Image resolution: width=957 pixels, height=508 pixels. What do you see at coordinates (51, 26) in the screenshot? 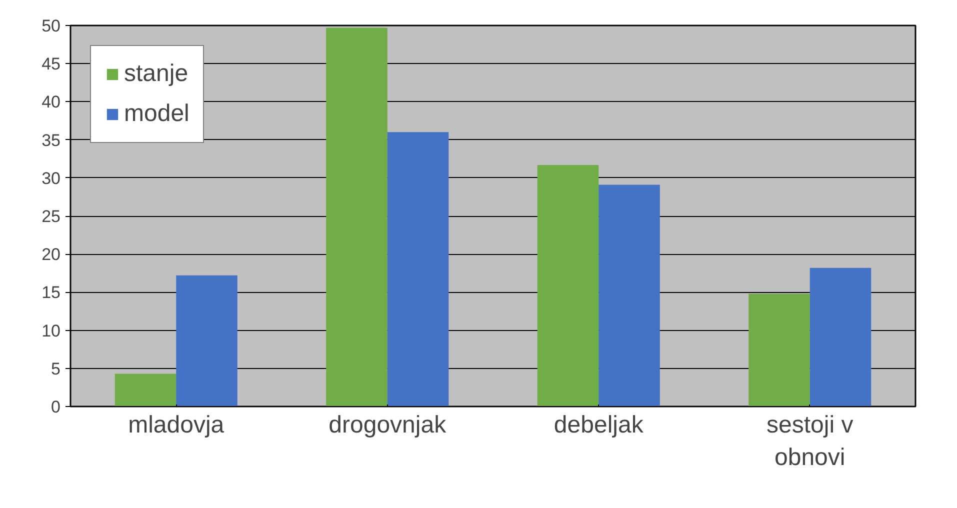
I see `y-tick-label: 50` at bounding box center [51, 26].